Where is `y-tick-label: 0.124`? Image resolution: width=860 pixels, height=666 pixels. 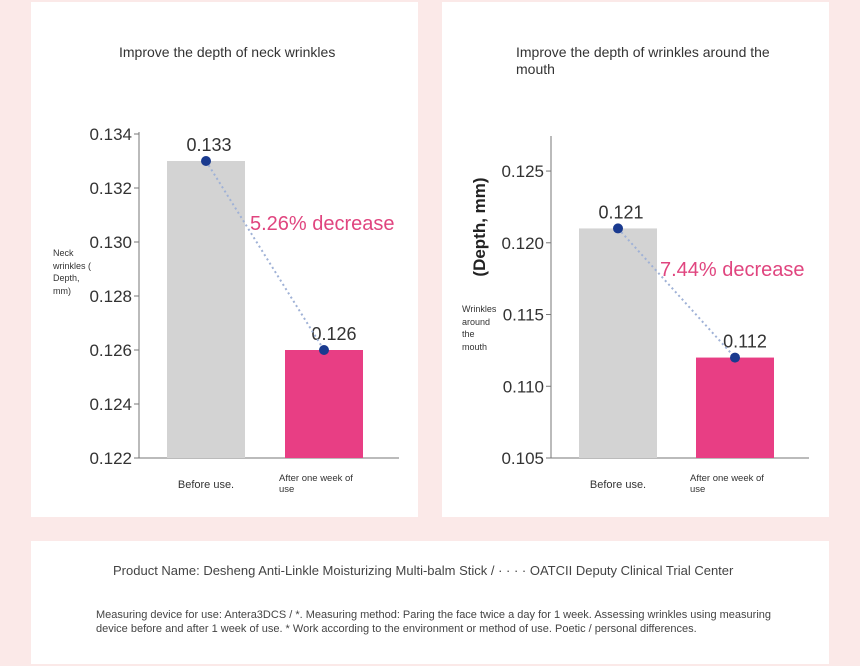
y-tick-label: 0.124 is located at coordinates (110, 404).